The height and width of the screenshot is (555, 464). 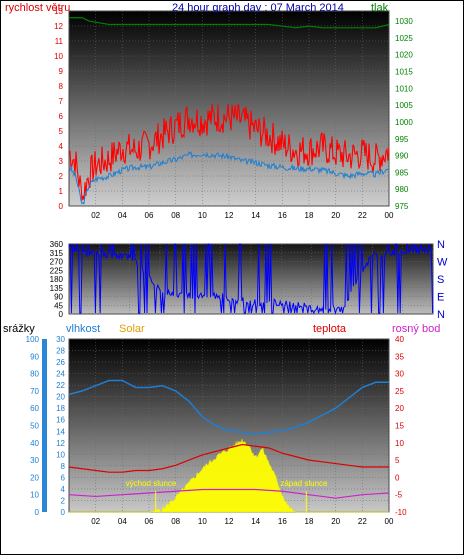 What do you see at coordinates (34, 426) in the screenshot?
I see `precip-tick-label: 50` at bounding box center [34, 426].